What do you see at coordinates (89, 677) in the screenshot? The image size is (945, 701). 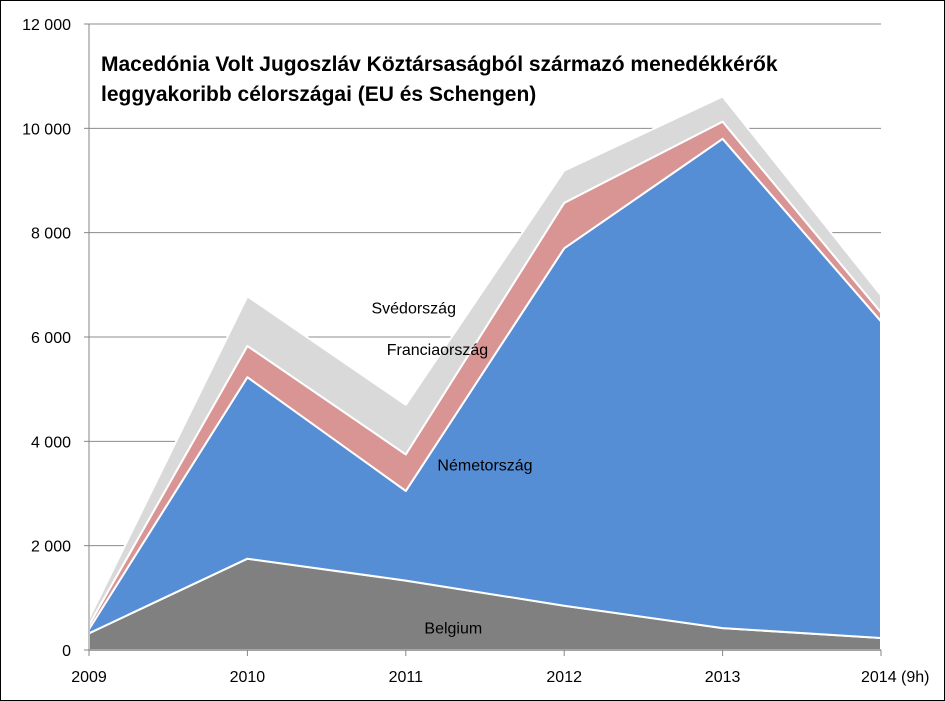 I see `x-tick-label: 2009` at bounding box center [89, 677].